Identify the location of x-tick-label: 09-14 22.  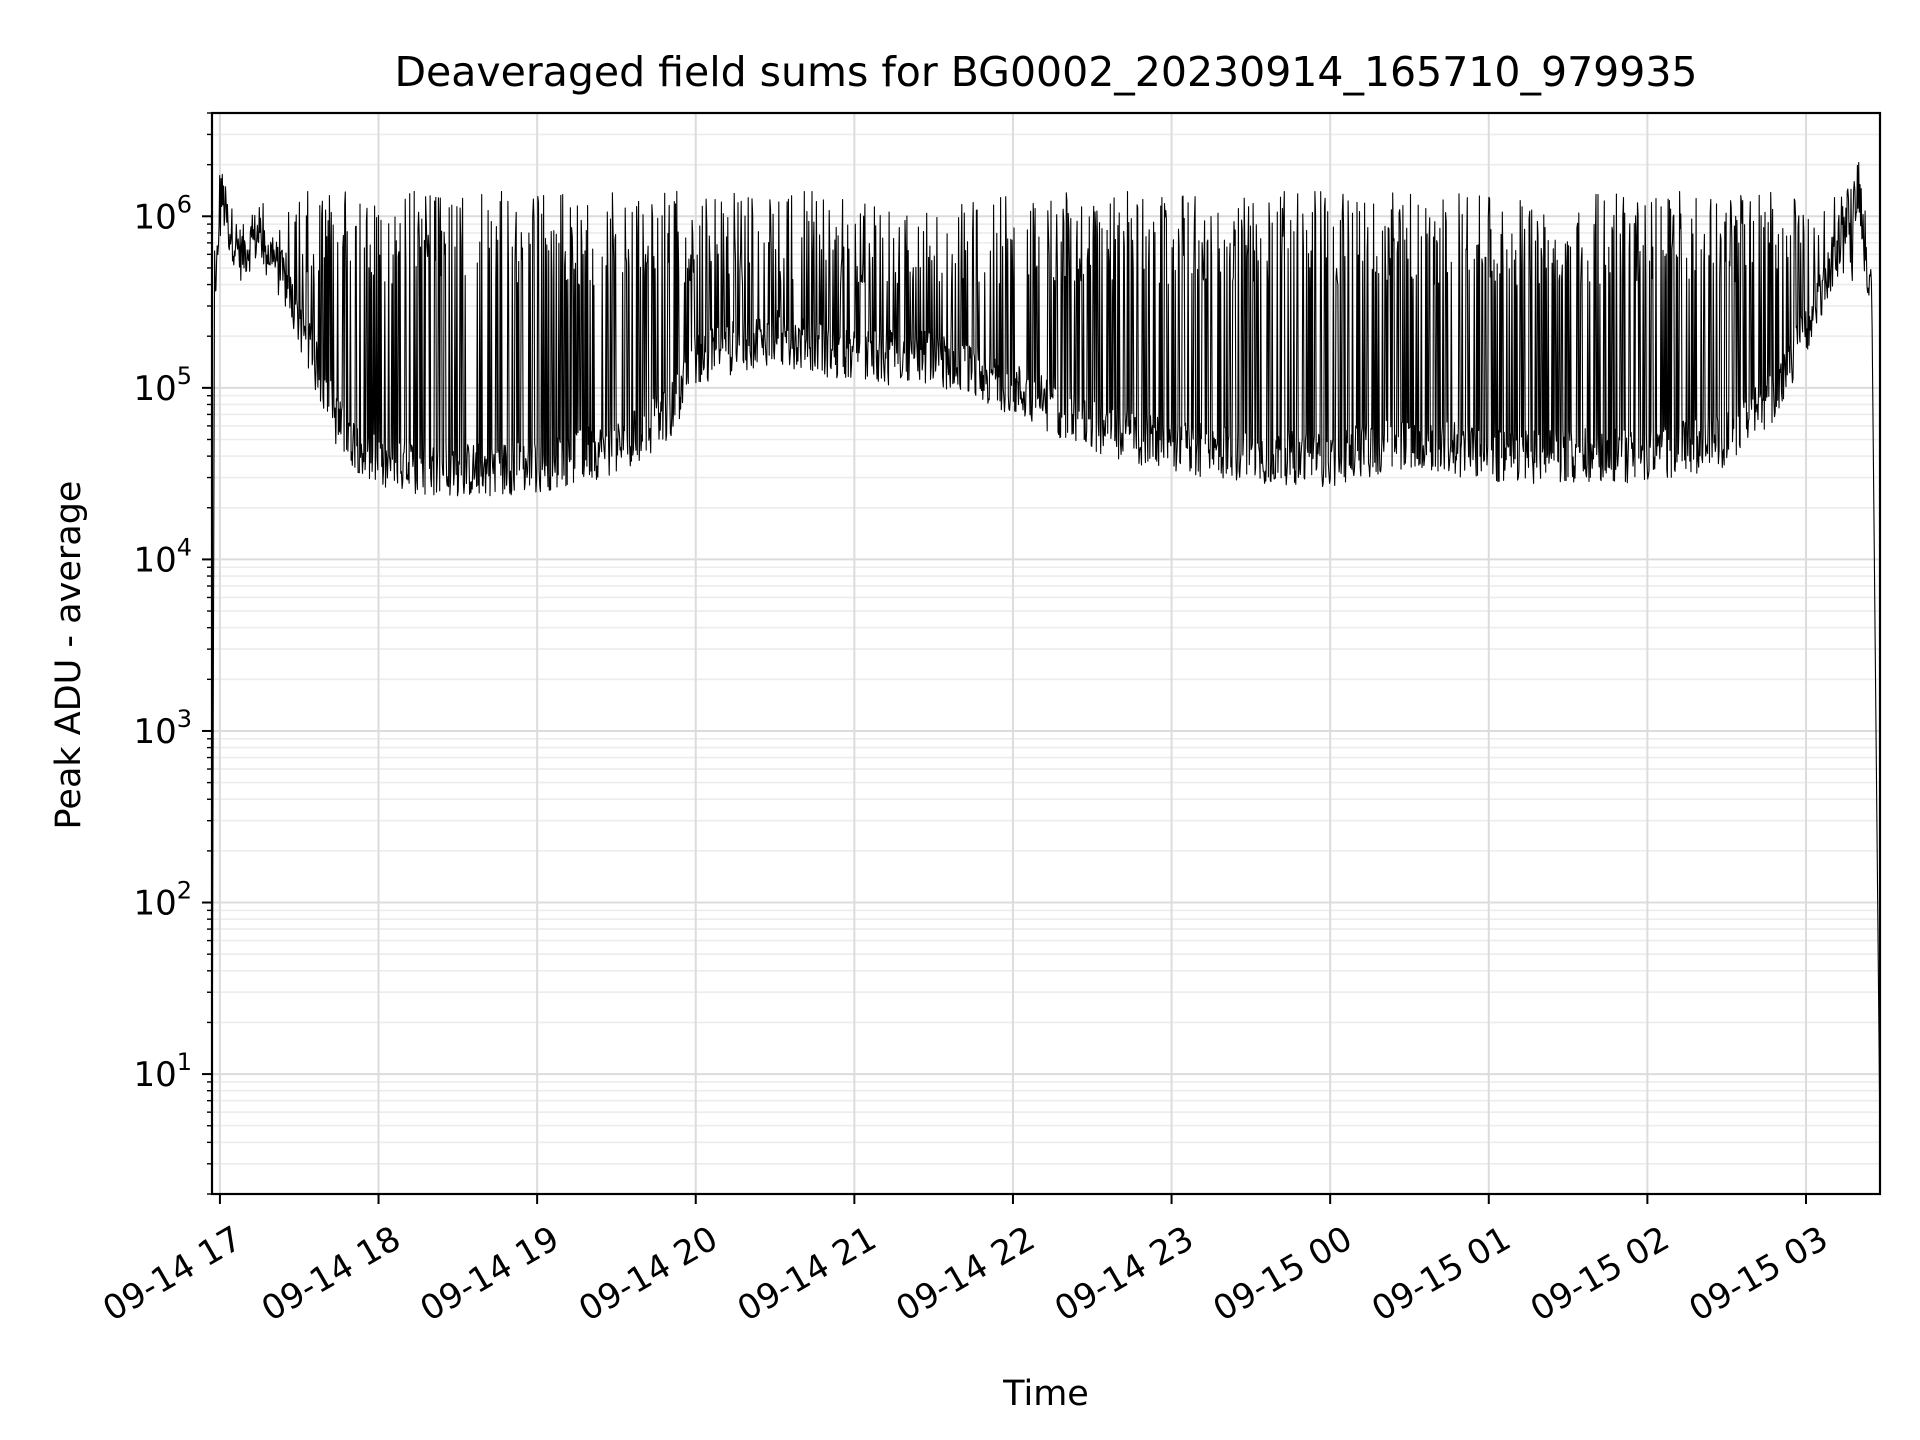
(965, 1274).